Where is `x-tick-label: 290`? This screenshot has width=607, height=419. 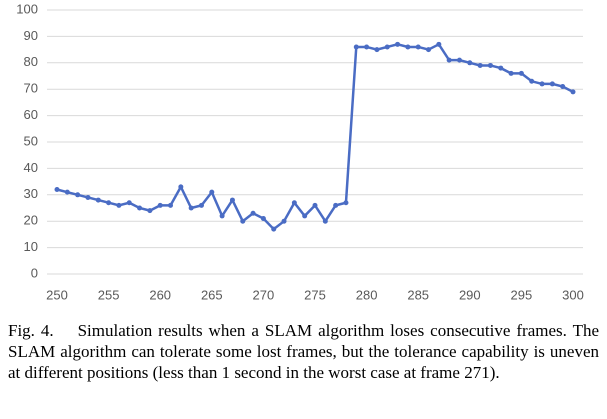
x-tick-label: 290 is located at coordinates (470, 294).